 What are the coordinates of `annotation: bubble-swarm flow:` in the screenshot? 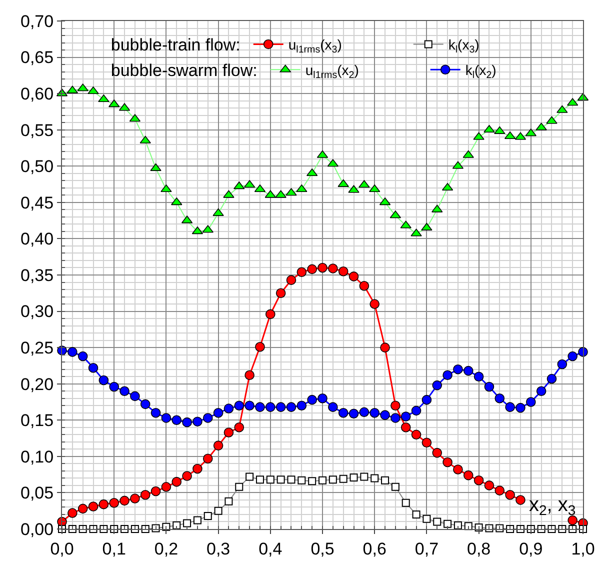 It's located at (184, 70).